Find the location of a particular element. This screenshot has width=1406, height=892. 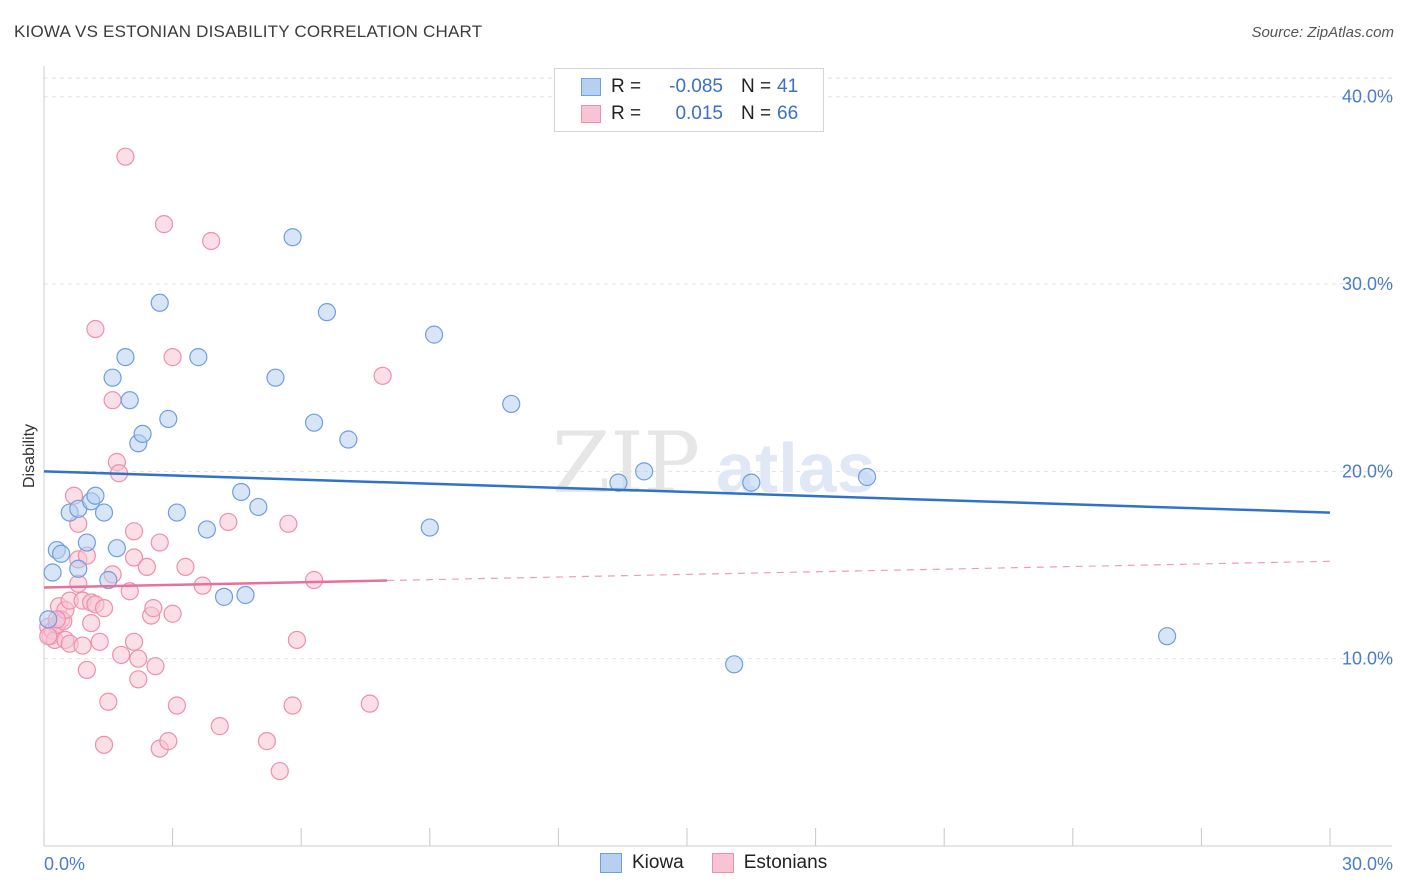

x-tick-label-max: 30.0% is located at coordinates (1367, 864).